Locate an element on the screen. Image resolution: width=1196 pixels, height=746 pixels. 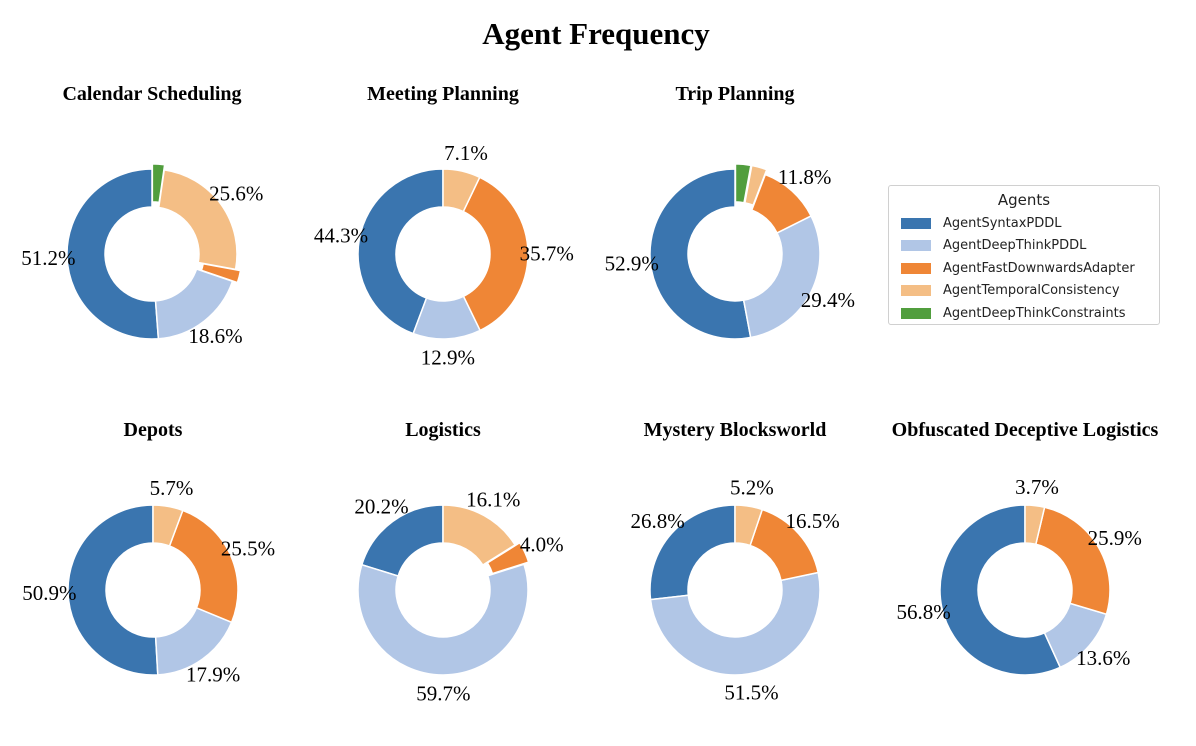
subplot-title: Calendar Scheduling is located at coordinates (151, 94).